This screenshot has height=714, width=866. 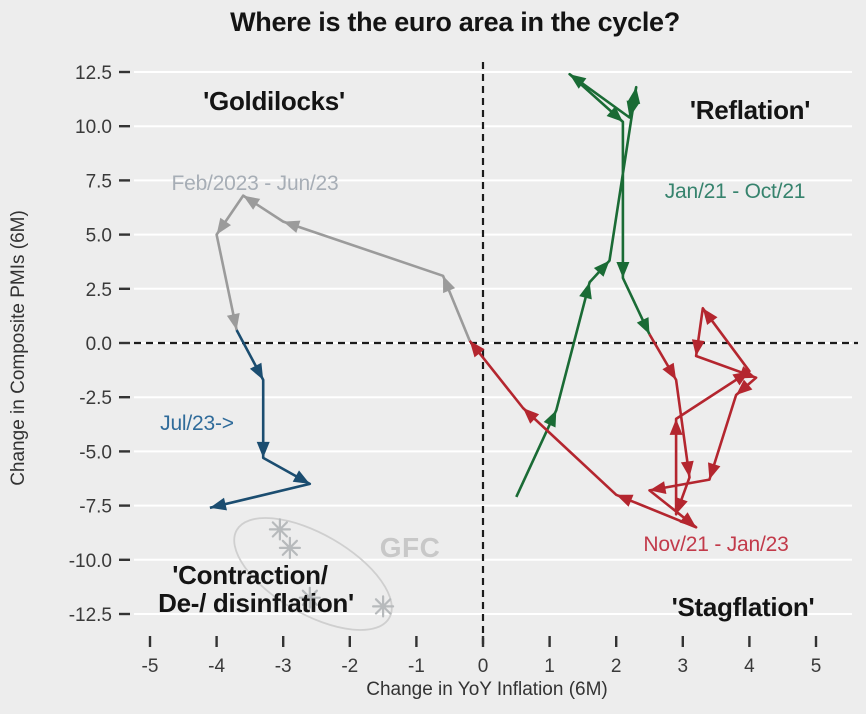 What do you see at coordinates (410, 547) in the screenshot?
I see `gfc-label: GFC` at bounding box center [410, 547].